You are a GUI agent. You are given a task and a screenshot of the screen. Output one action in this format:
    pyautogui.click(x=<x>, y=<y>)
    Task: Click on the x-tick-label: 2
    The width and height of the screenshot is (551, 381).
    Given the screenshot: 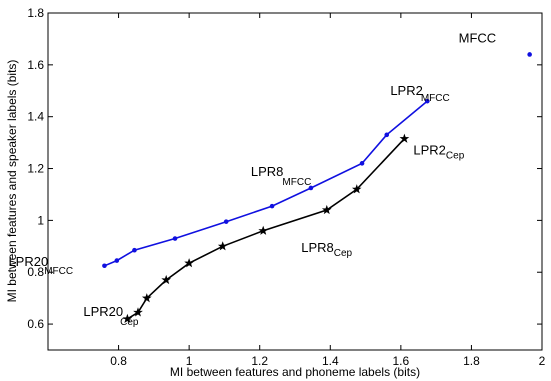 What is the action you would take?
    pyautogui.click(x=542, y=361)
    